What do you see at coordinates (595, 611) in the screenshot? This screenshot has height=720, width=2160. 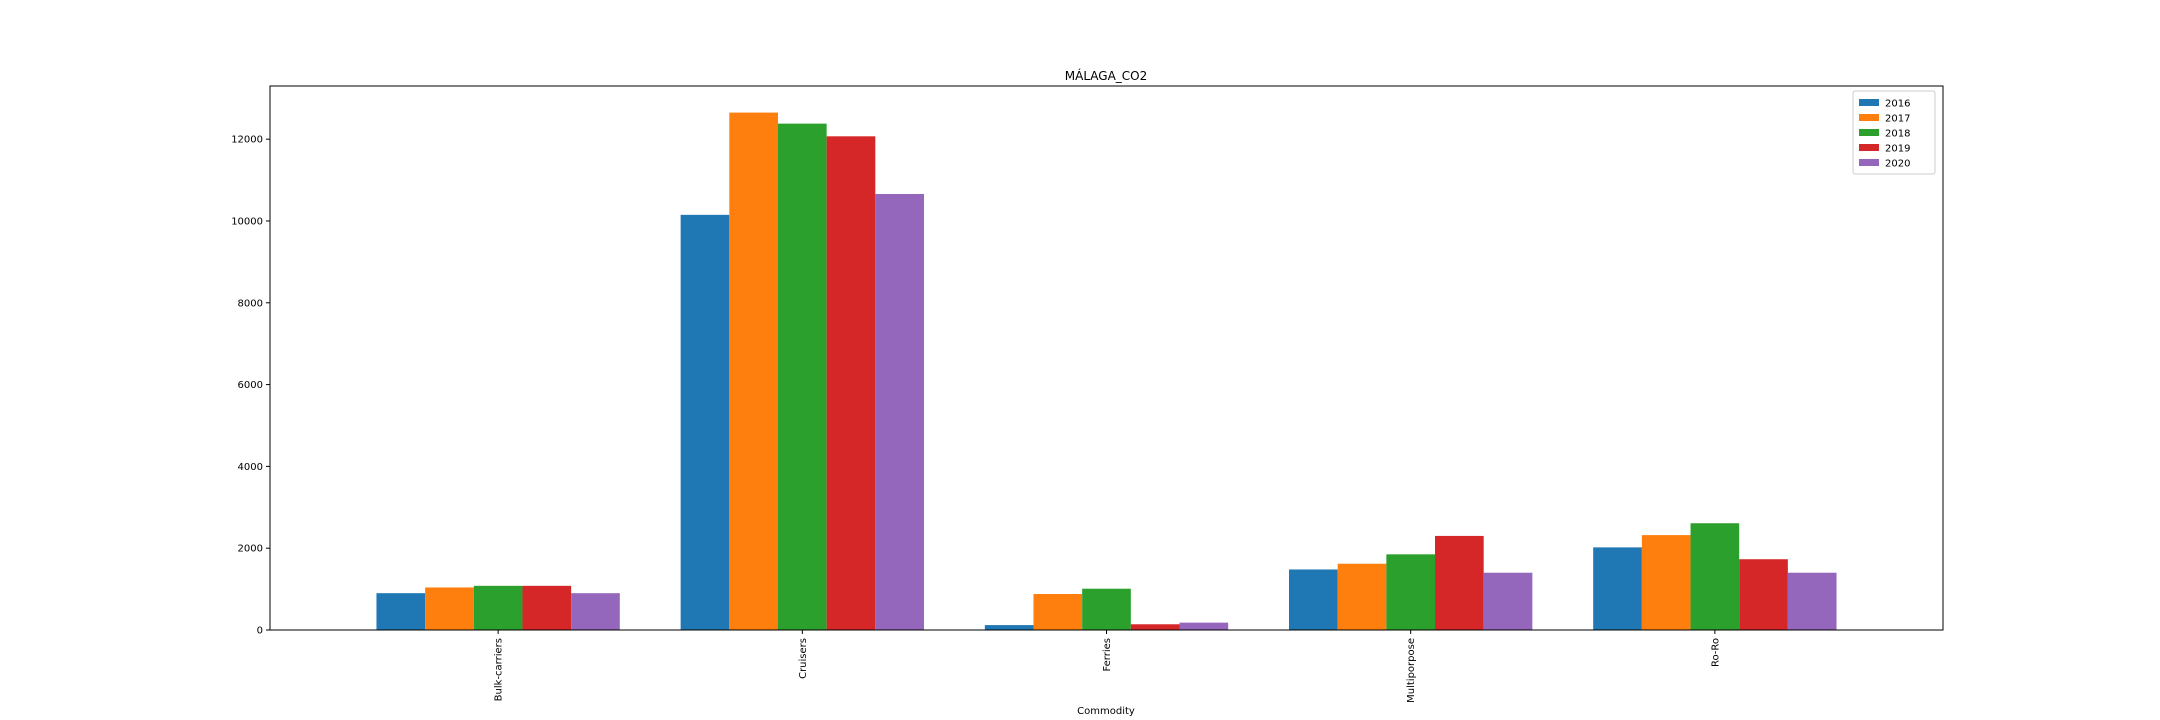 I see `bar-bulk-carriers-2020` at bounding box center [595, 611].